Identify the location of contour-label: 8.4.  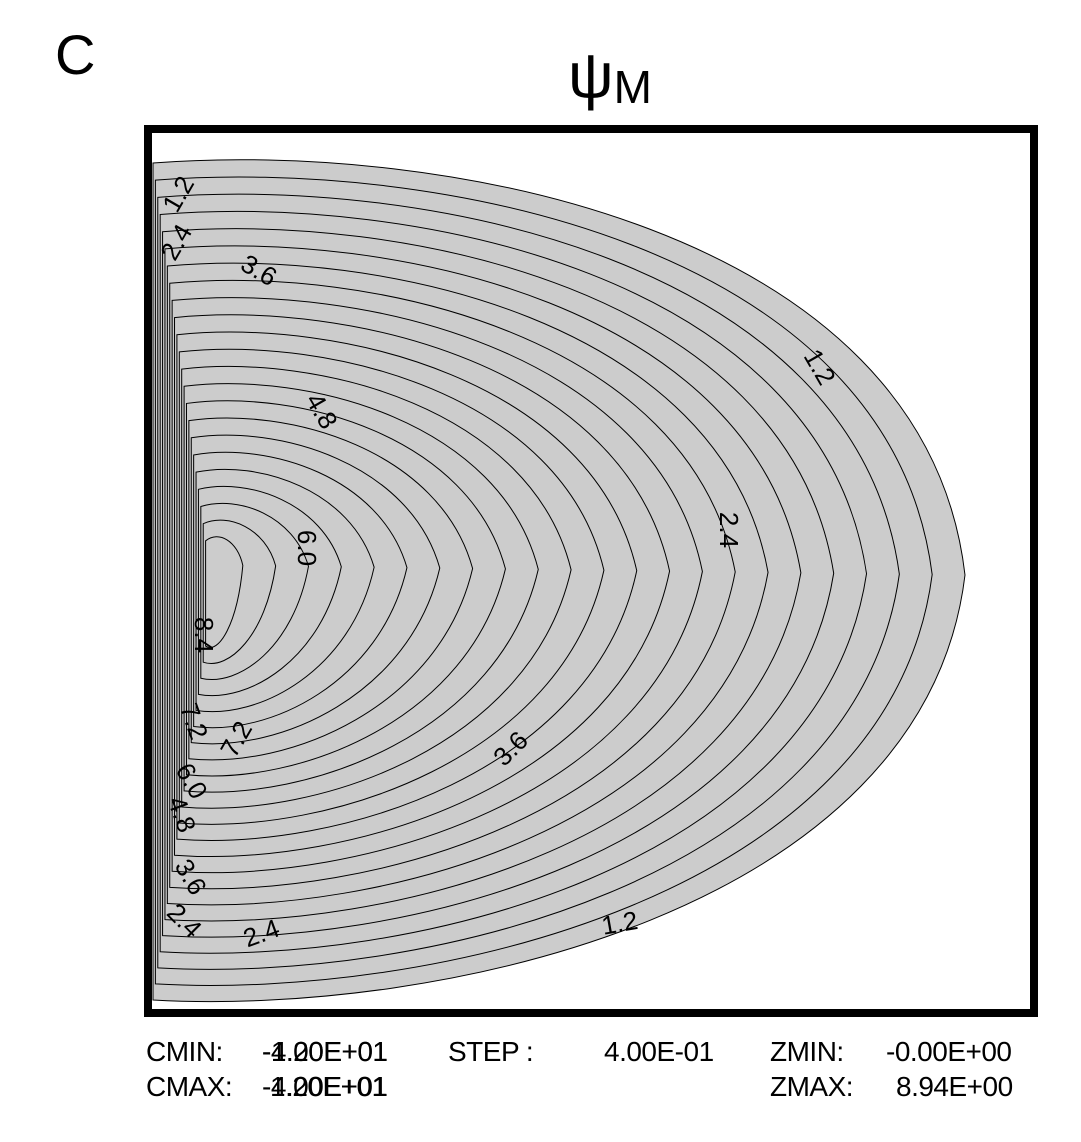
(204, 635).